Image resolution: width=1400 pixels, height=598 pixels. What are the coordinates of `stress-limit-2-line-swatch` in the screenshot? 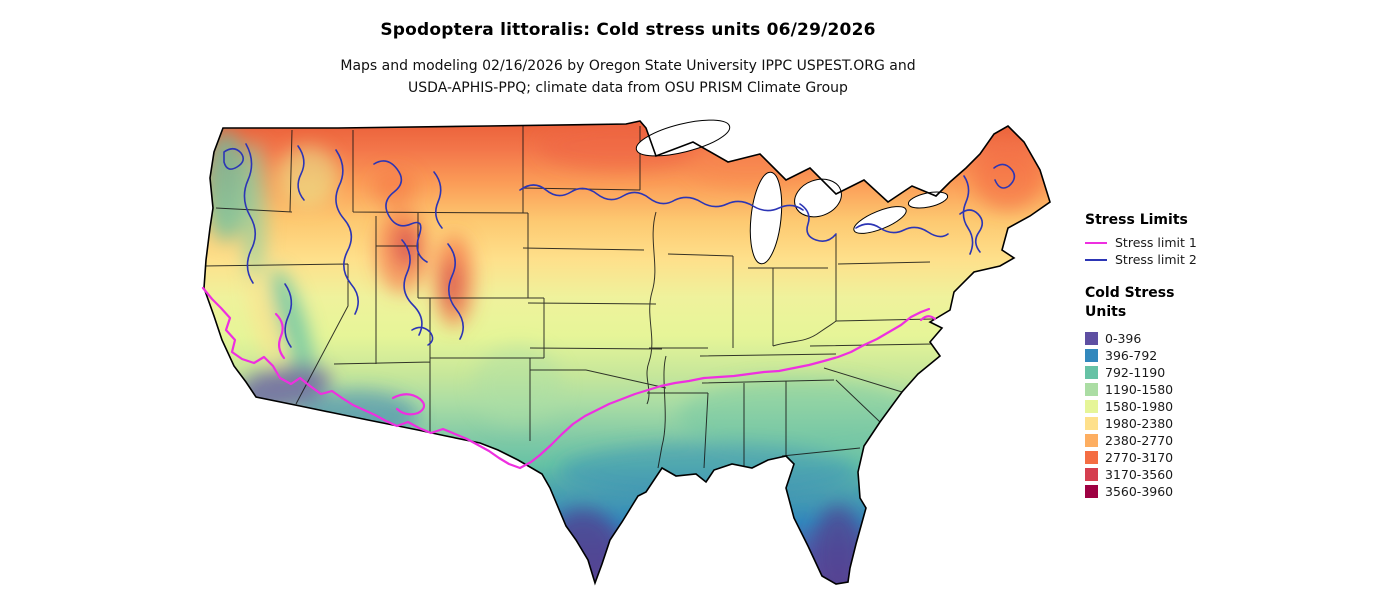 It's located at (1096, 259).